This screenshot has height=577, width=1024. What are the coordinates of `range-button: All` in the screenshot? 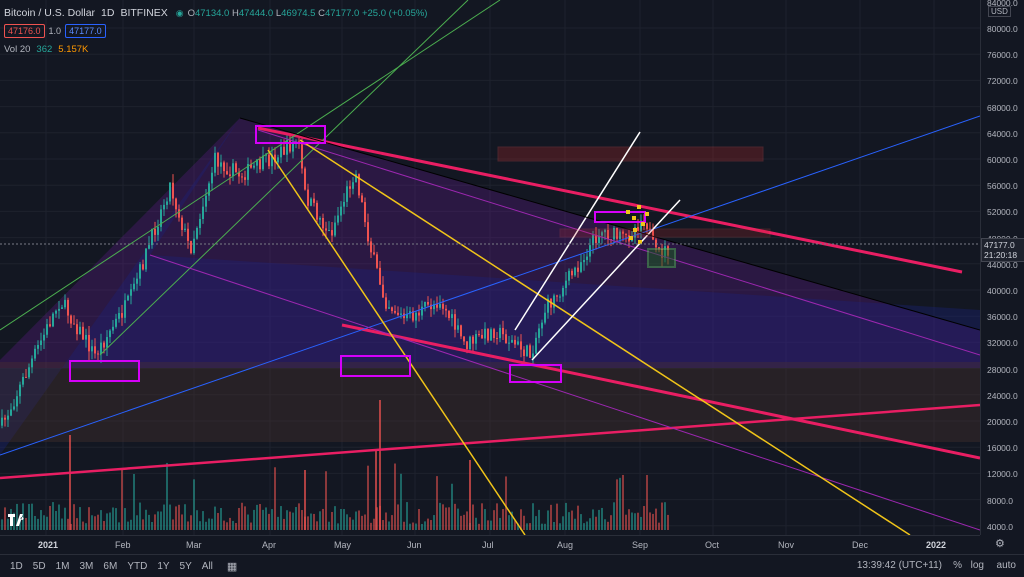 It's located at (207, 566).